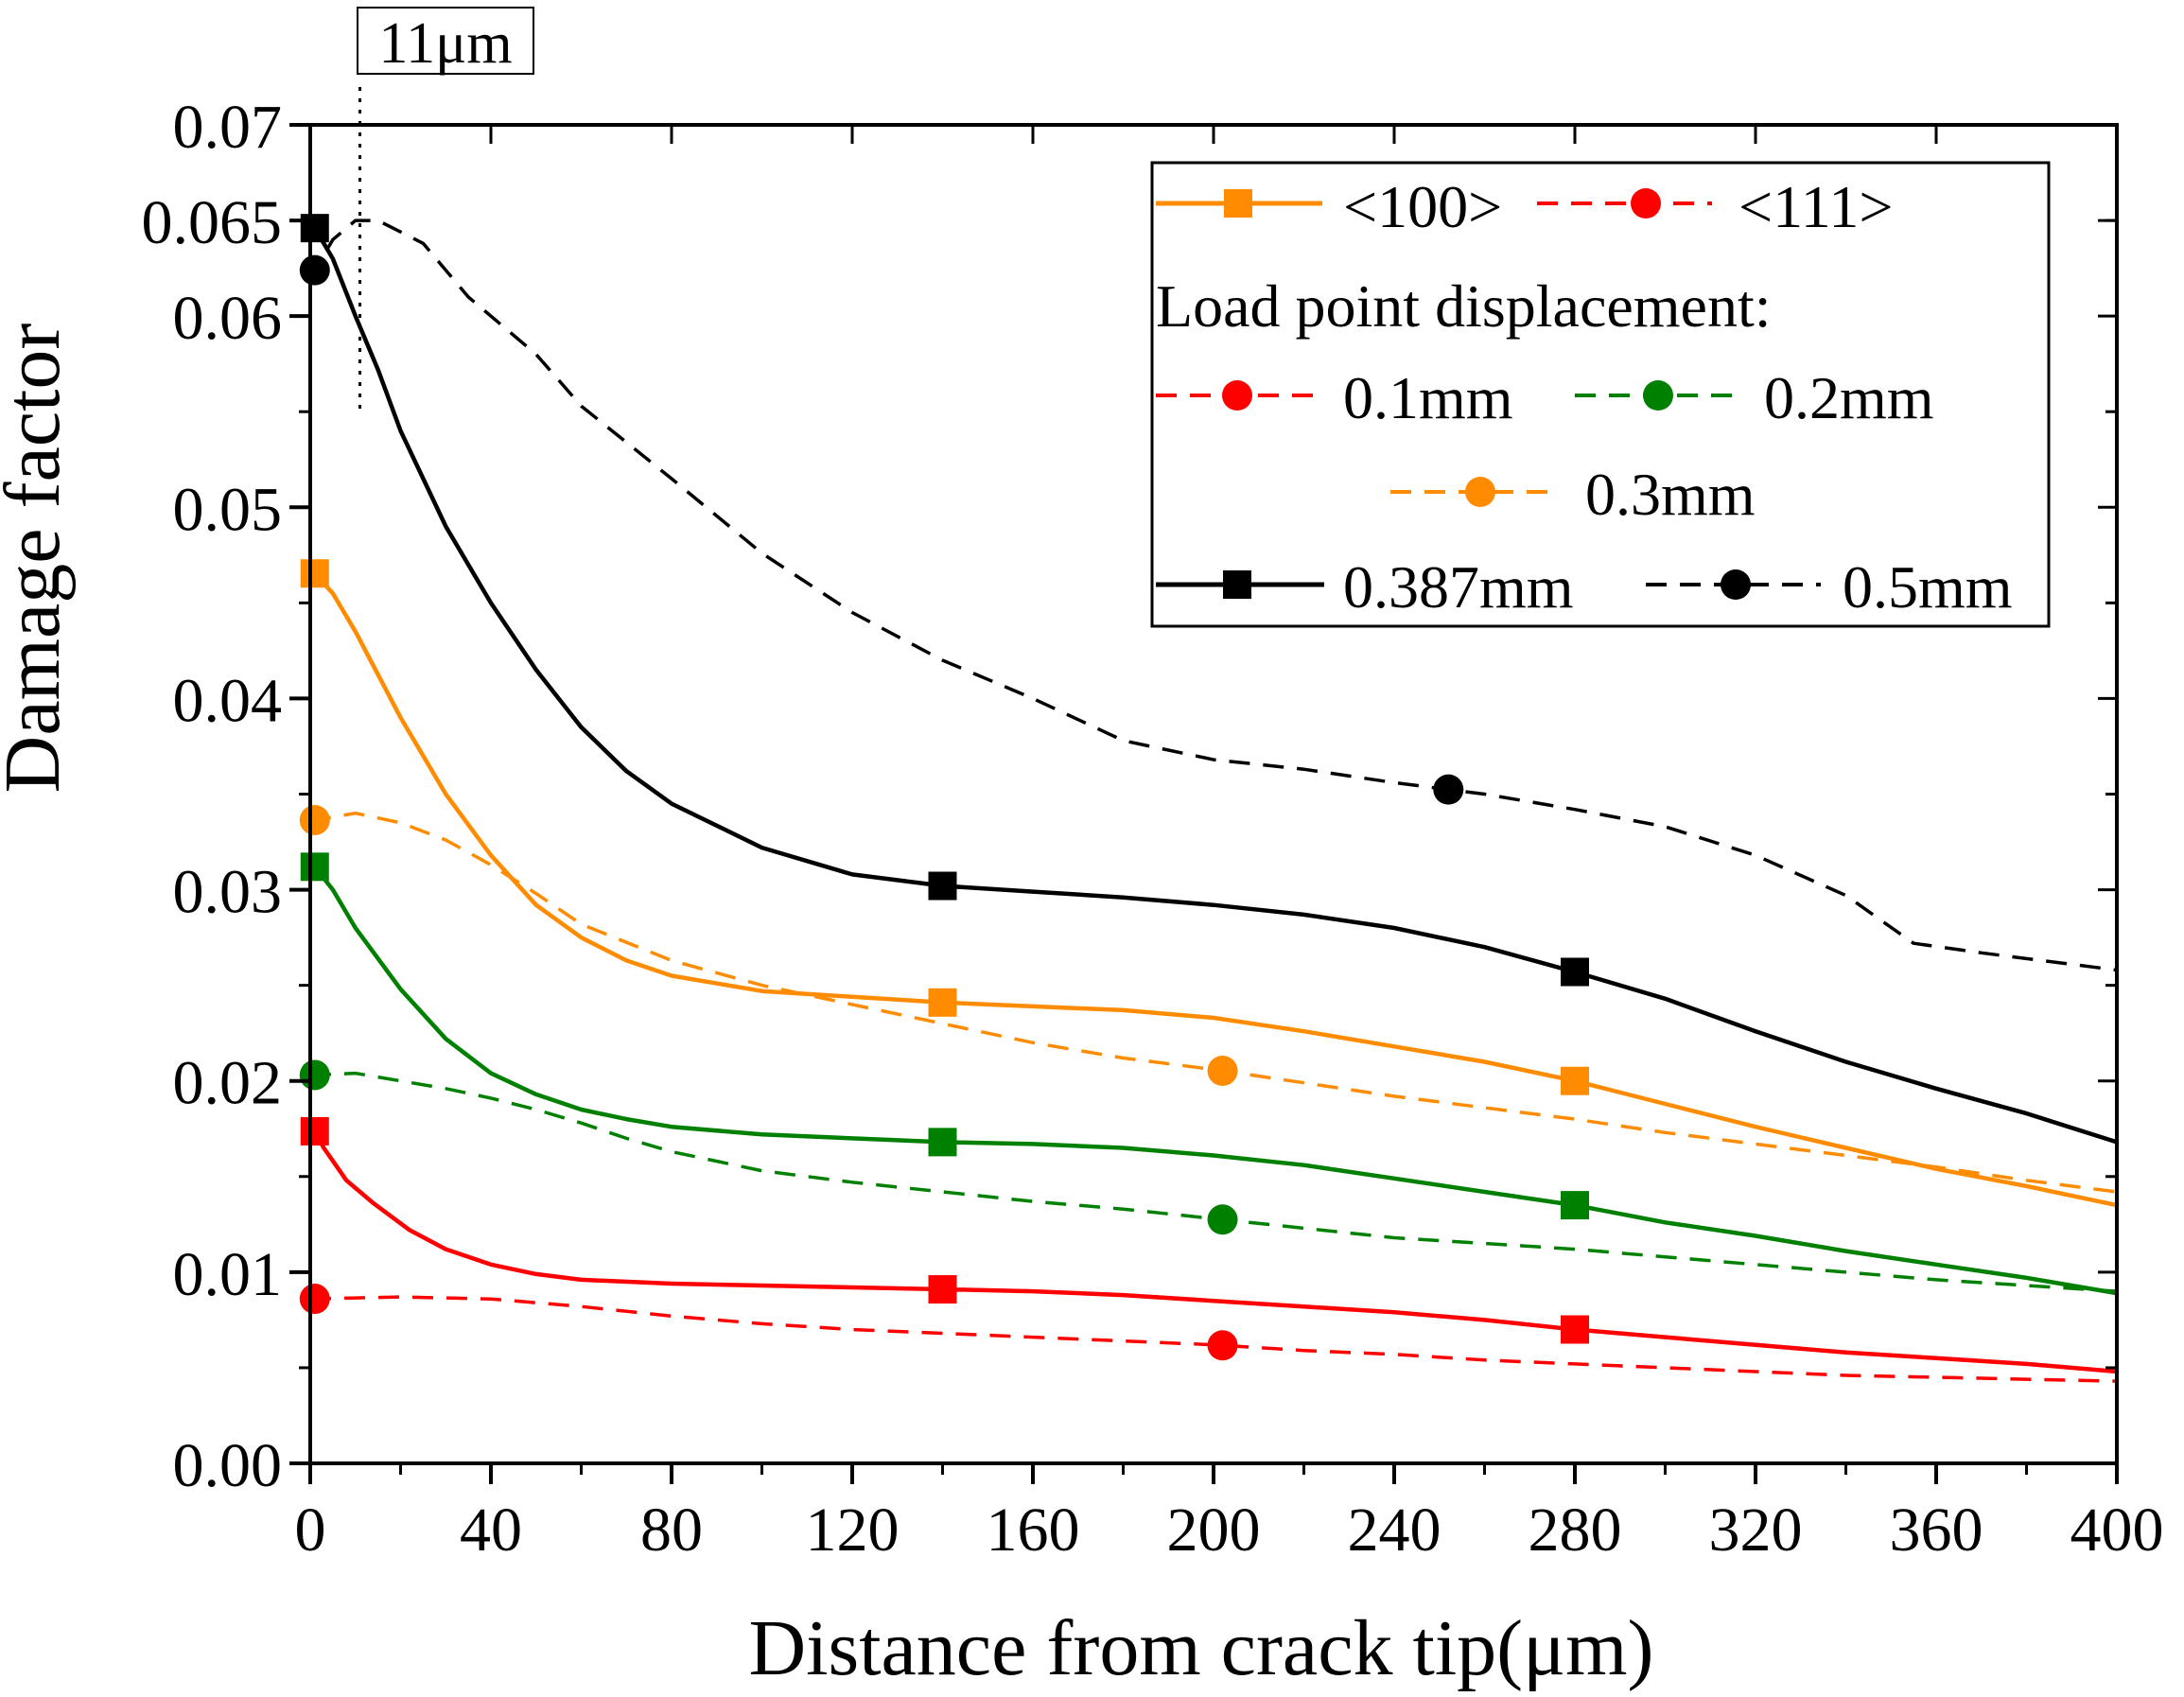  What do you see at coordinates (1448, 789) in the screenshot?
I see `series-marker-0.5mm-111-1` at bounding box center [1448, 789].